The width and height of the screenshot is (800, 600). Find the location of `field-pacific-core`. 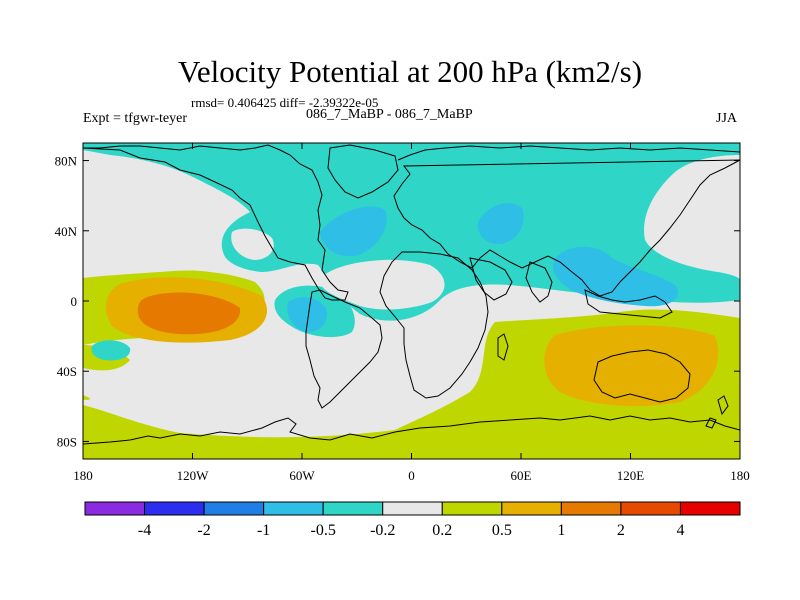

field-pacific-core is located at coordinates (189, 313).